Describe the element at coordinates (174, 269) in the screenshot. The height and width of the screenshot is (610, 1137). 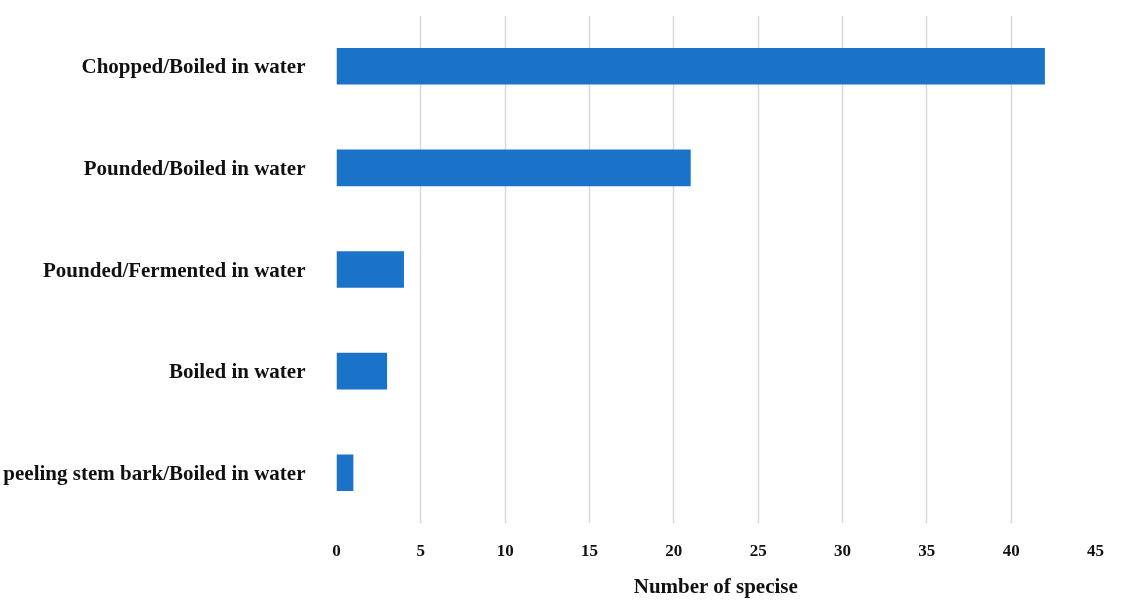
I see `y-tick-label: Pounded/Fermented in water` at that location.